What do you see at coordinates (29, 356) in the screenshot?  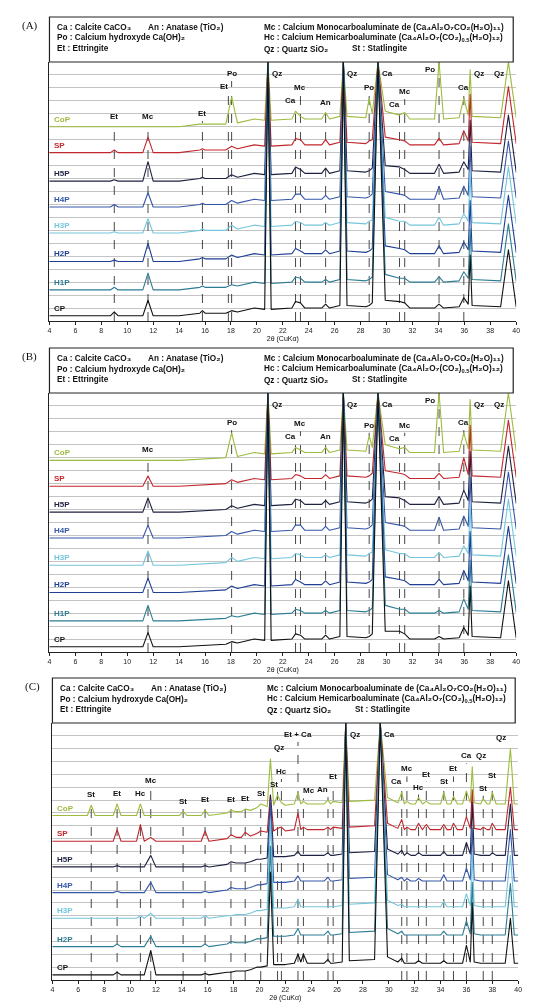 I see `chart-title: (B)` at bounding box center [29, 356].